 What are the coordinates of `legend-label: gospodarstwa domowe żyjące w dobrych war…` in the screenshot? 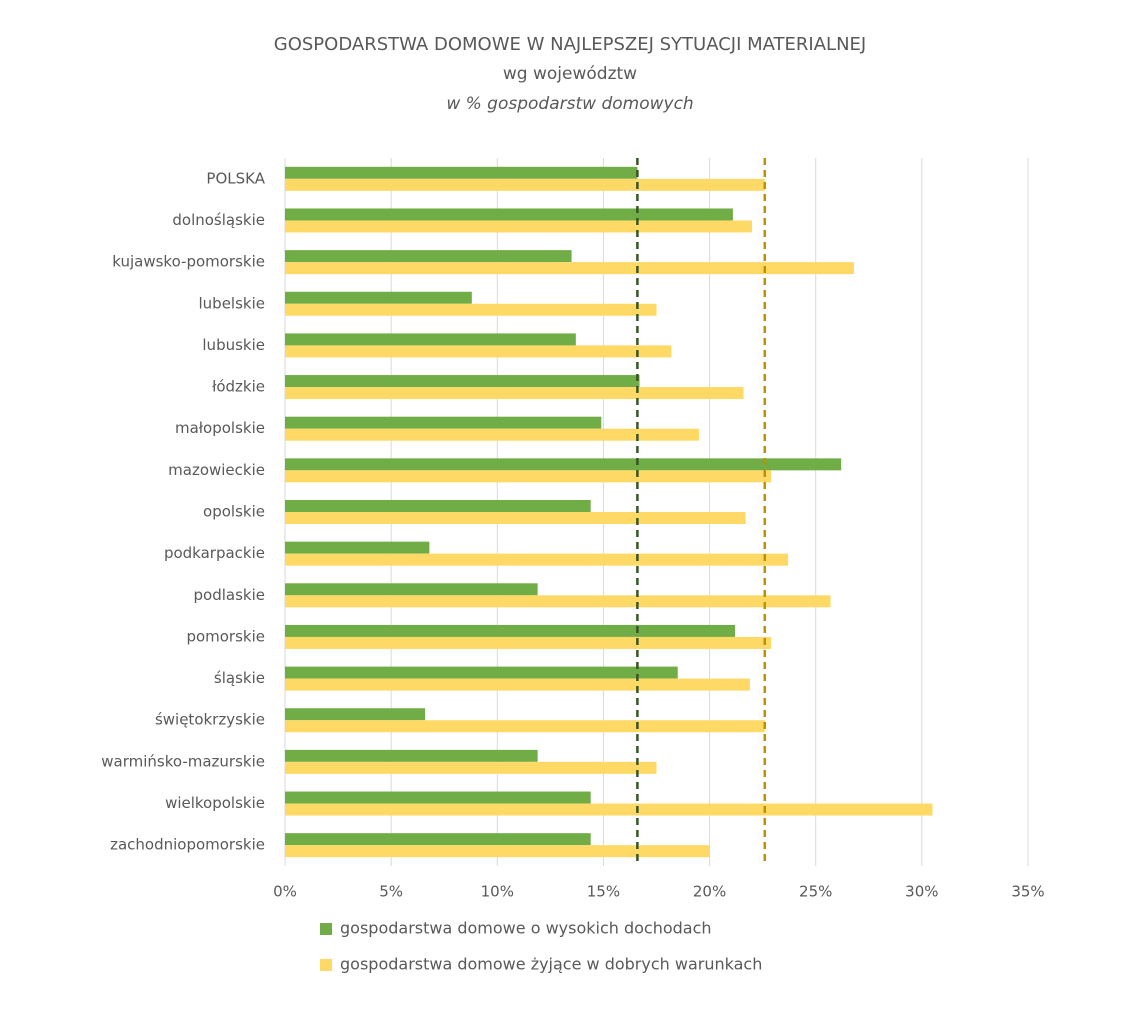 It's located at (551, 964).